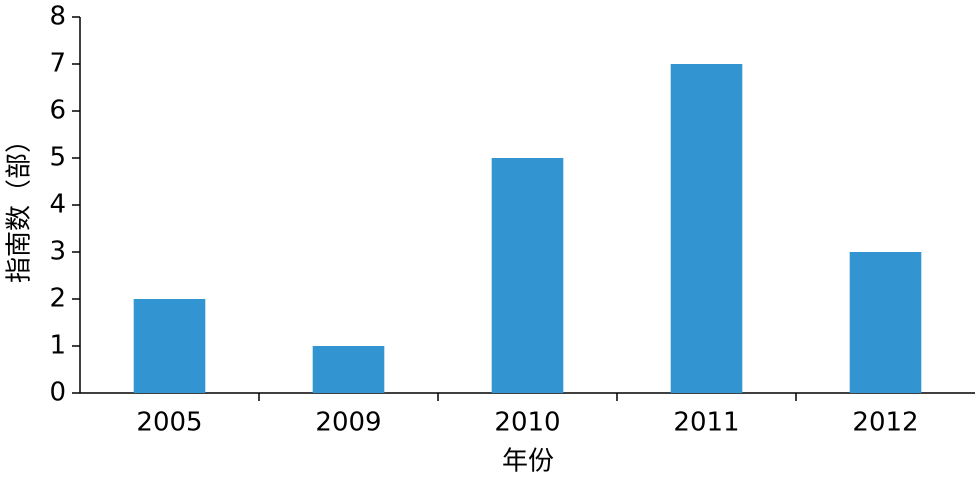 The width and height of the screenshot is (976, 482). What do you see at coordinates (885, 423) in the screenshot?
I see `x-tick-label: 2012` at bounding box center [885, 423].